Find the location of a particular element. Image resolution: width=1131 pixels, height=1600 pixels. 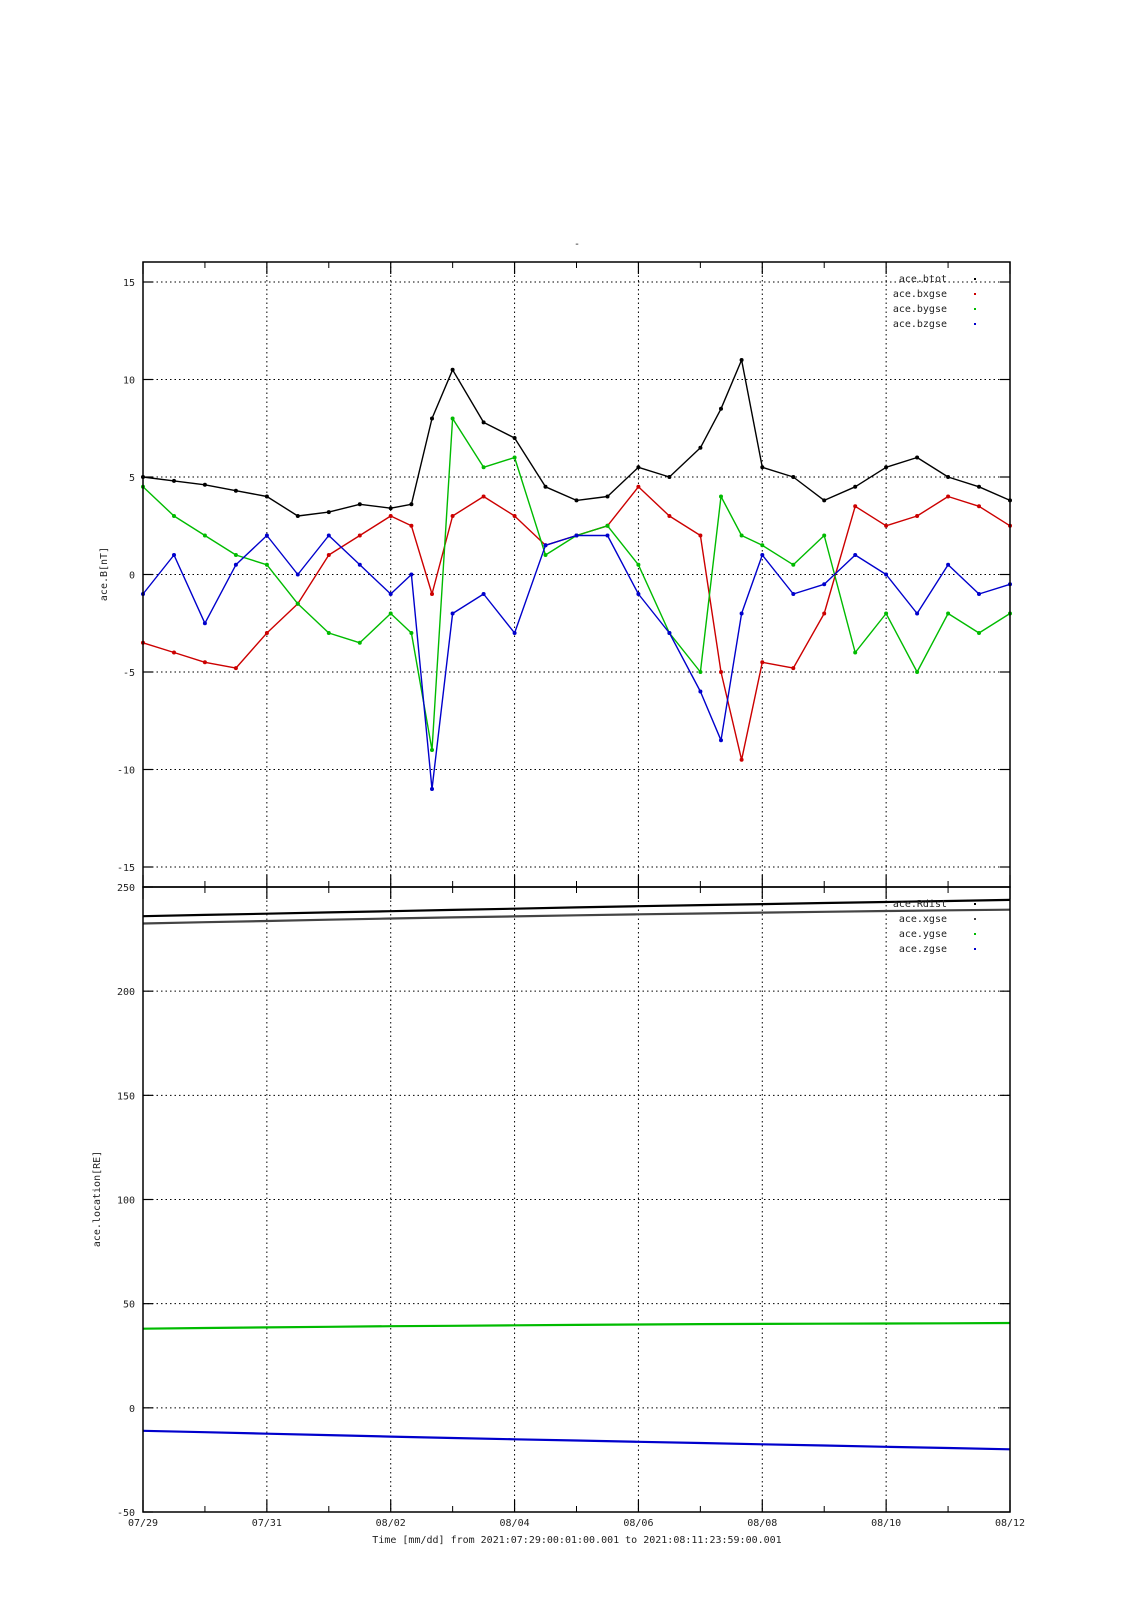

y-tick-label: 100 is located at coordinates (126, 1201).